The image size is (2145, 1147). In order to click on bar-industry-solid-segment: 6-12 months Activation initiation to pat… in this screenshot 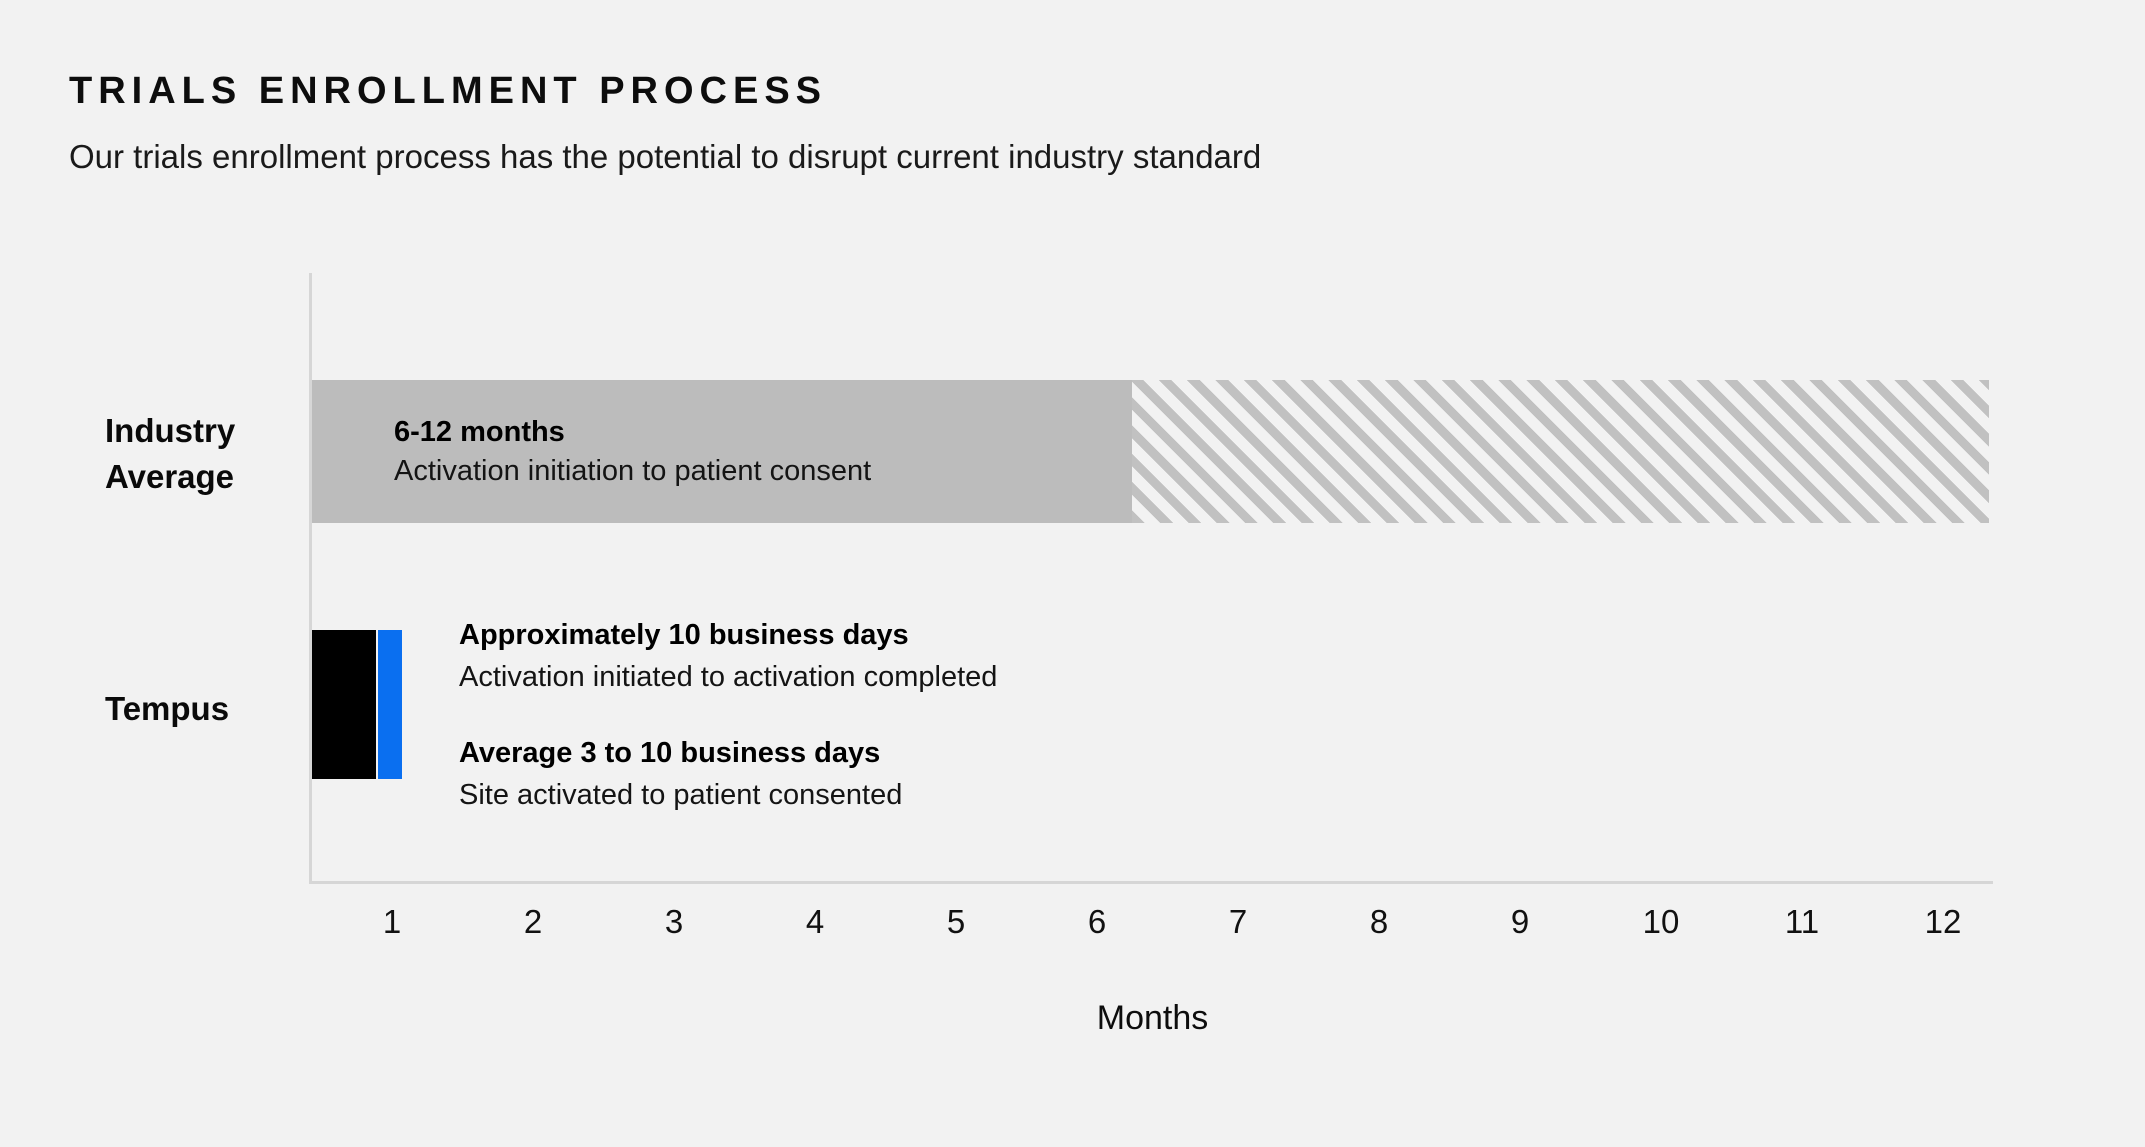, I will do `click(722, 451)`.